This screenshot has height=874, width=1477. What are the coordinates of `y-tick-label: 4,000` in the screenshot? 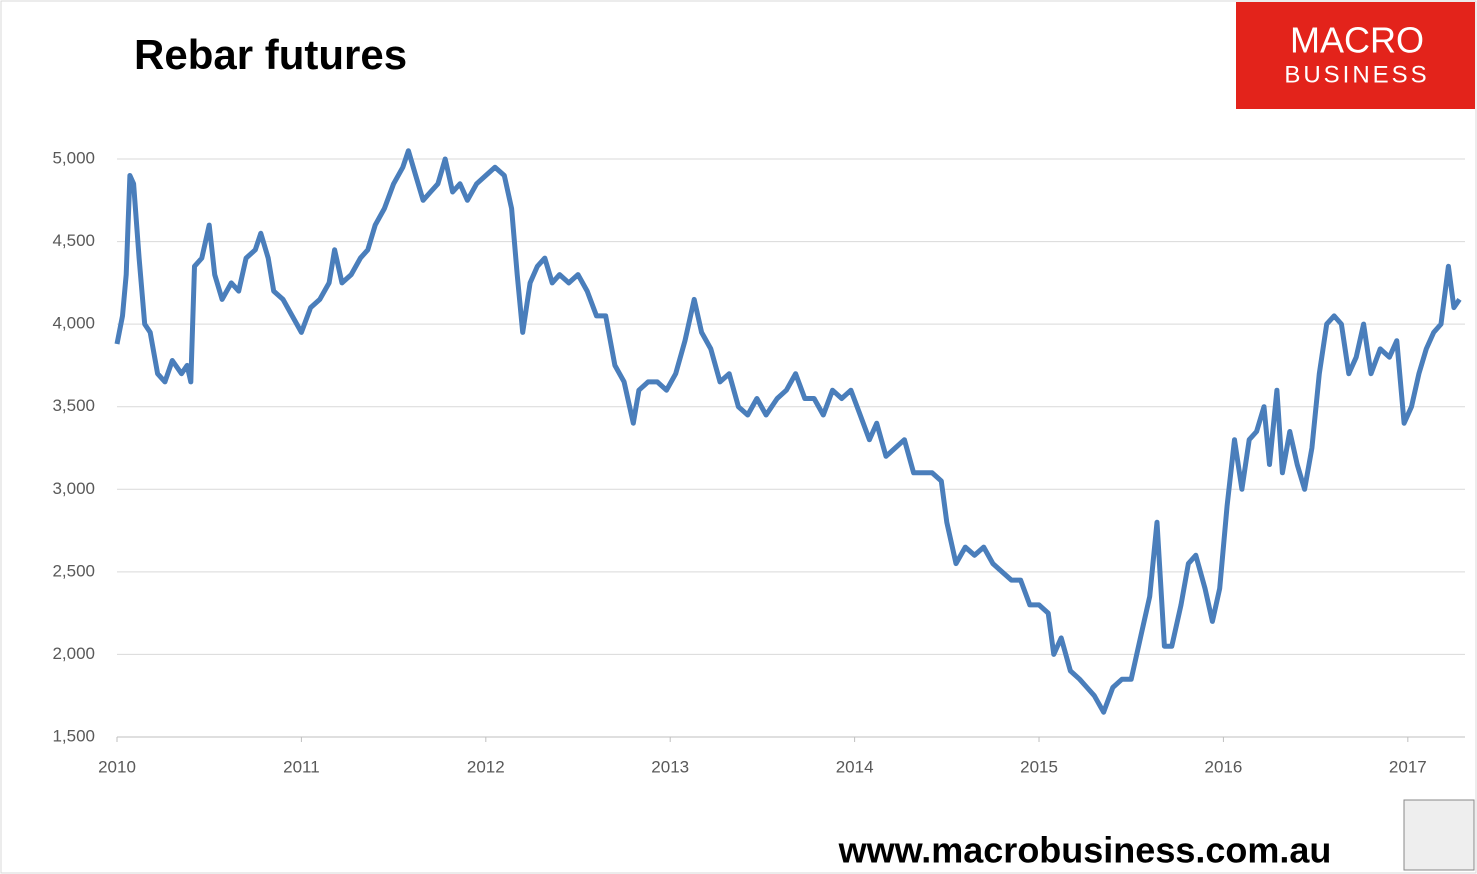 It's located at (73, 323).